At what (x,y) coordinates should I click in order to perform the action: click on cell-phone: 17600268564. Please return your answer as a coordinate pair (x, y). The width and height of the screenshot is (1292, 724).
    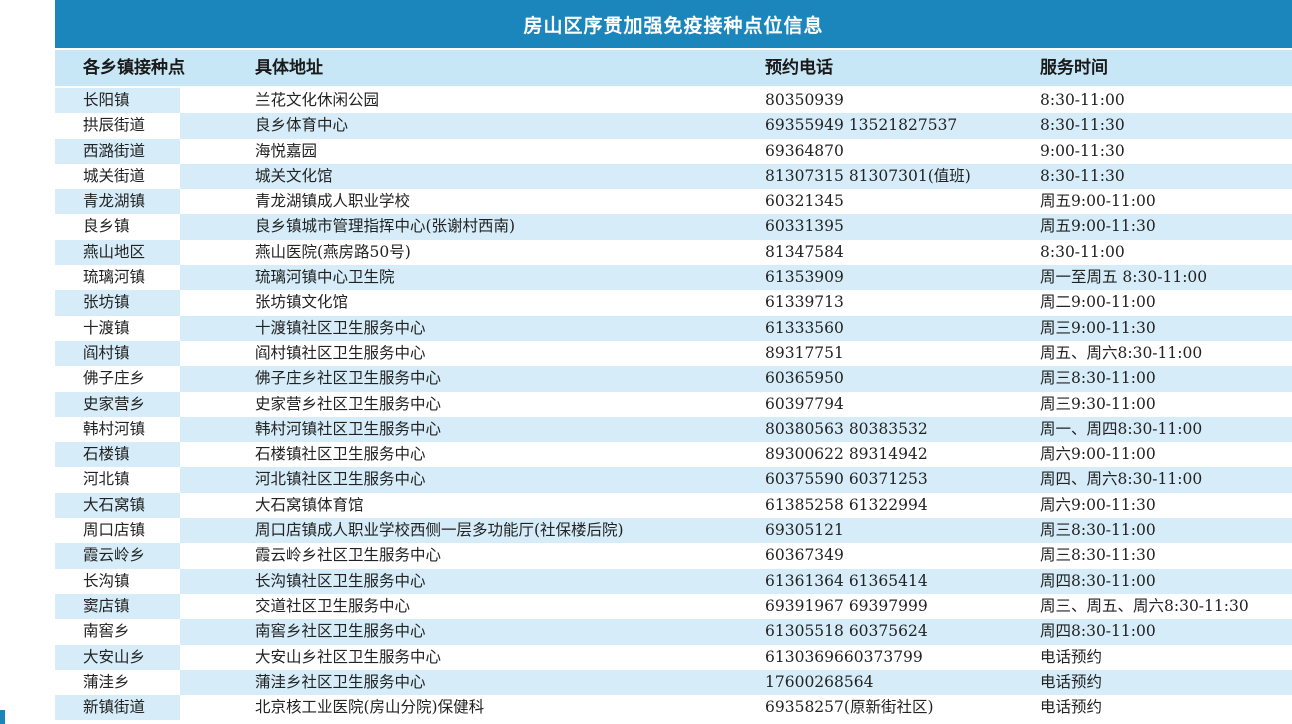
    Looking at the image, I should click on (819, 681).